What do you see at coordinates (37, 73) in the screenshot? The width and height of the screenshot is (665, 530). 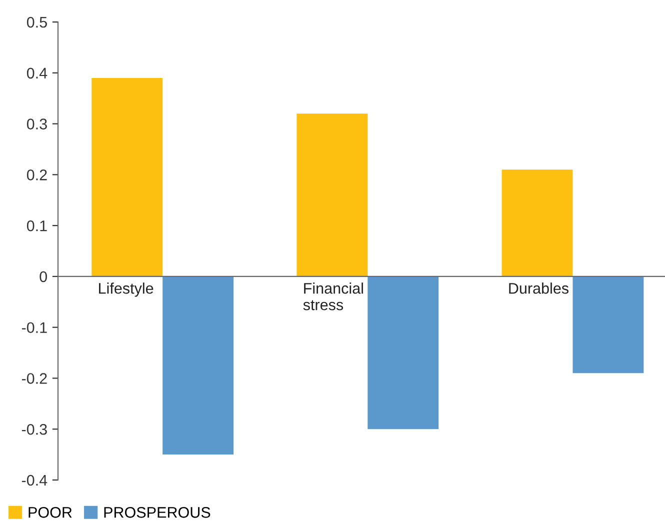 I see `y-tick-label: 0.4` at bounding box center [37, 73].